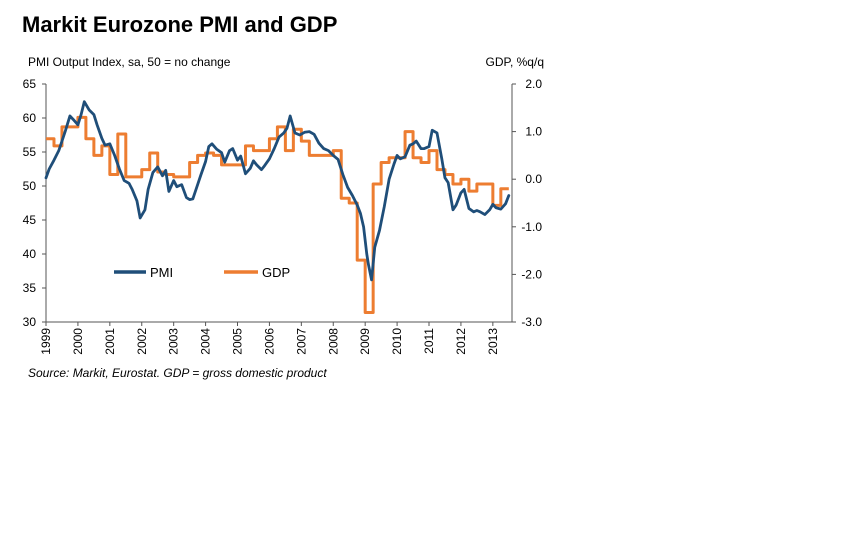 The width and height of the screenshot is (864, 540). I want to click on x-tick-label: 2013, so click(493, 341).